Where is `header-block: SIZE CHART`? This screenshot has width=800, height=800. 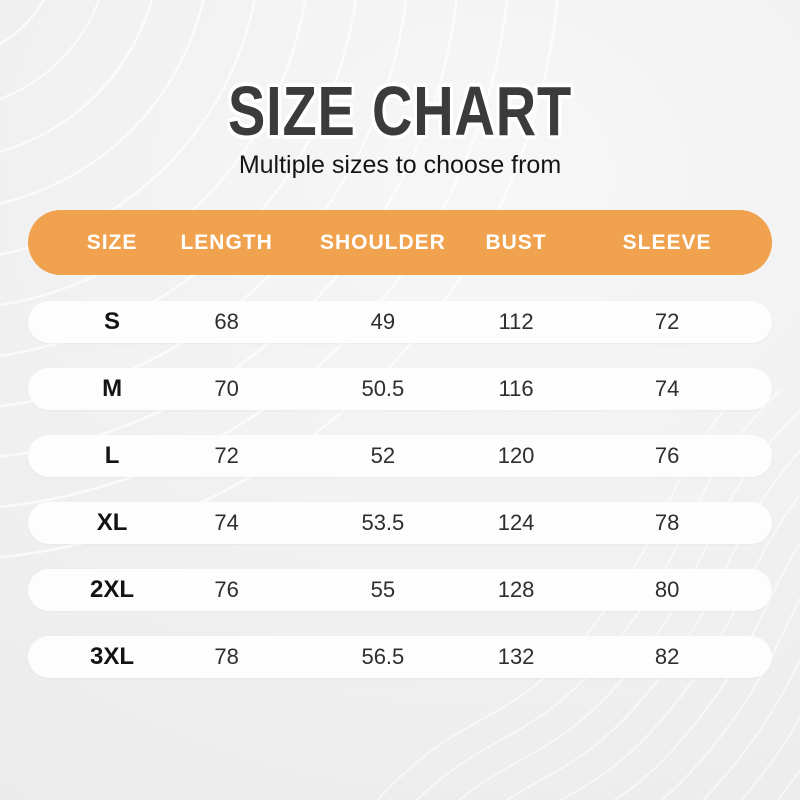
header-block: SIZE CHART is located at coordinates (400, 111).